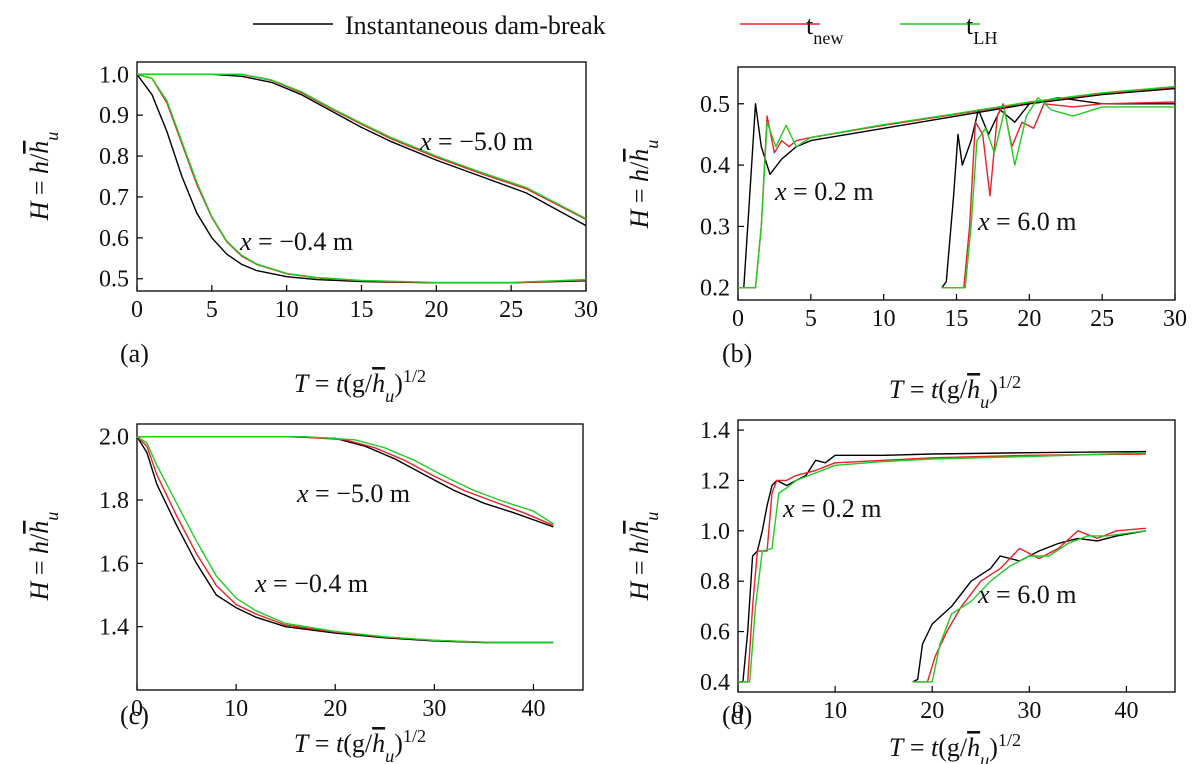 This screenshot has height=764, width=1199. Describe the element at coordinates (114, 438) in the screenshot. I see `y-tick-label: 2.0` at that location.